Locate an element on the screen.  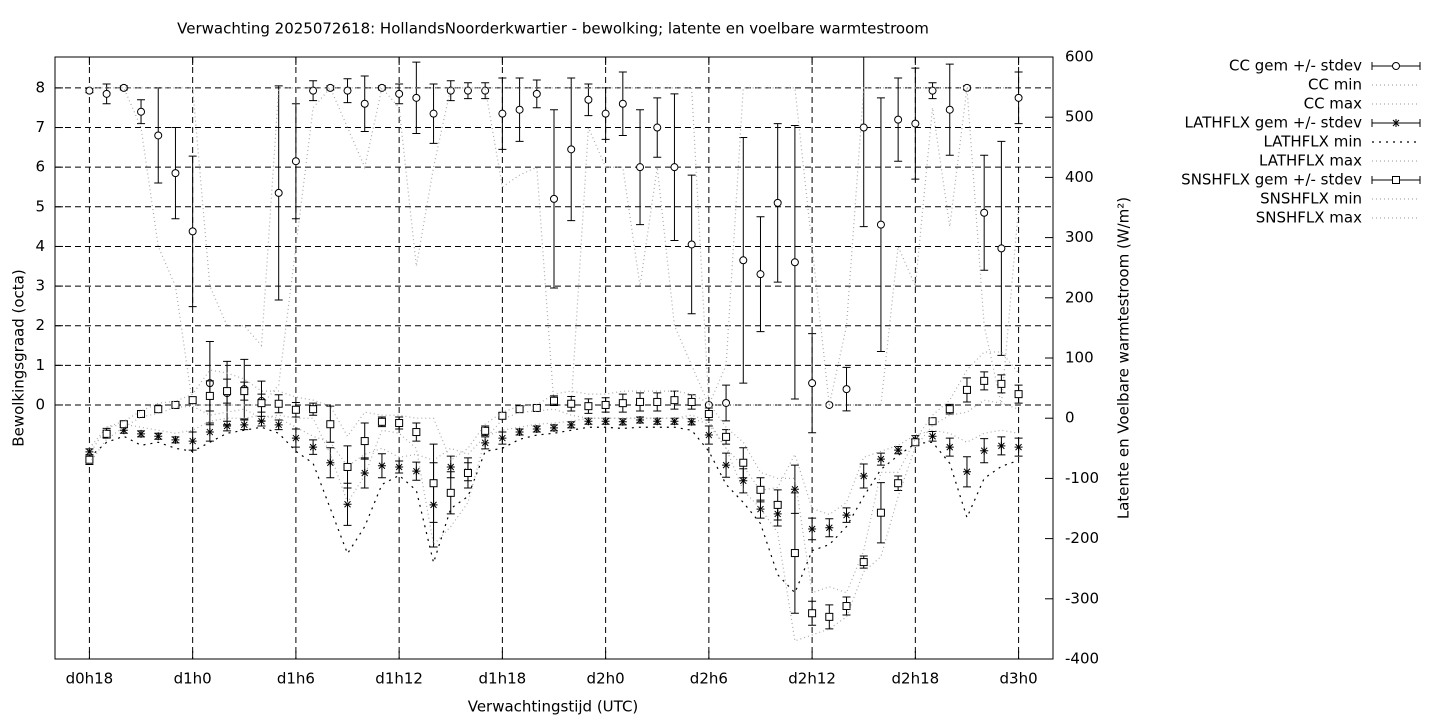
y-tick-label: 2 is located at coordinates (40, 325).